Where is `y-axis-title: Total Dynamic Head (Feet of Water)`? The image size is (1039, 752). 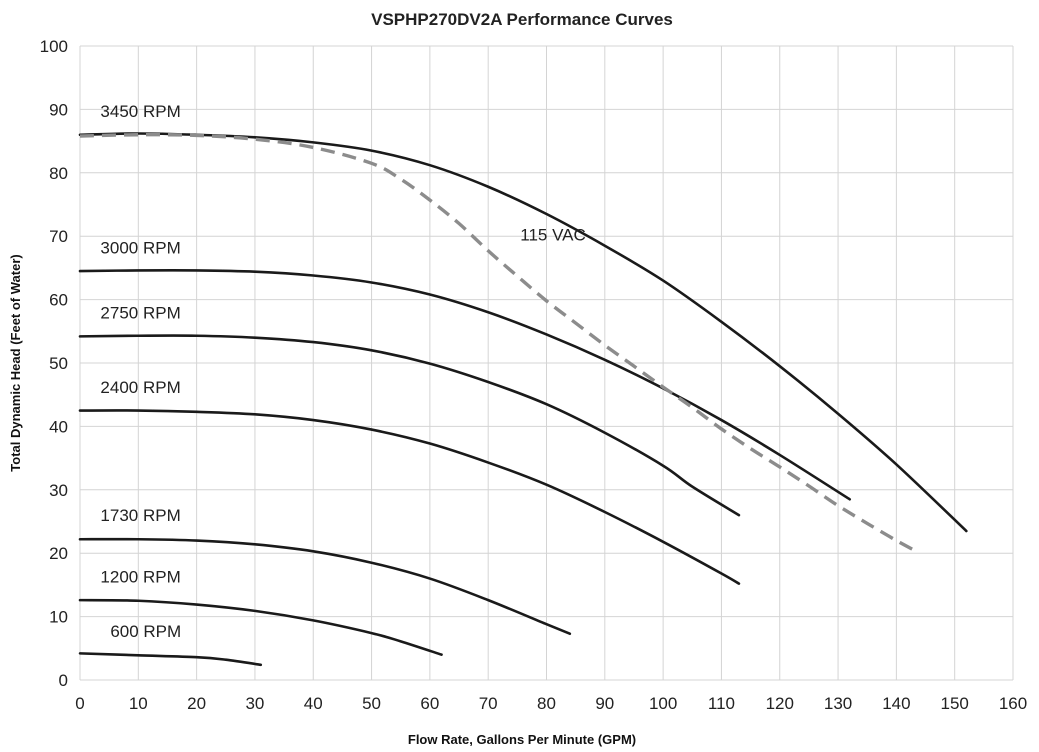
y-axis-title: Total Dynamic Head (Feet of Water) is located at coordinates (15, 362).